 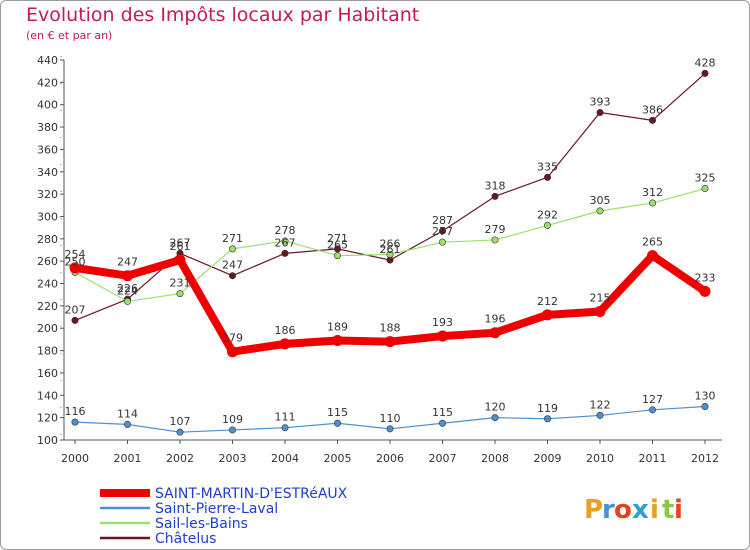 What do you see at coordinates (127, 290) in the screenshot?
I see `data-label: 224` at bounding box center [127, 290].